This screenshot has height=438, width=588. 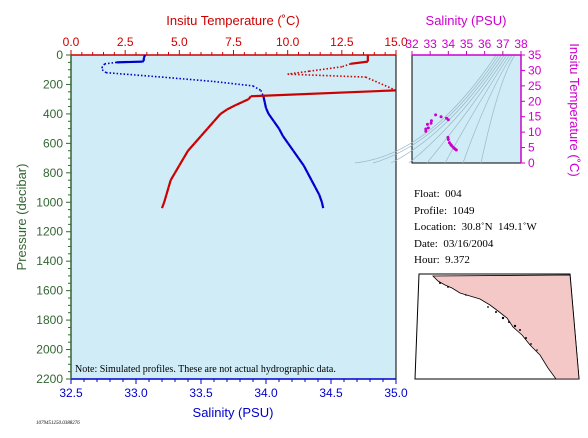 I want to click on map-islands, so click(x=488, y=316).